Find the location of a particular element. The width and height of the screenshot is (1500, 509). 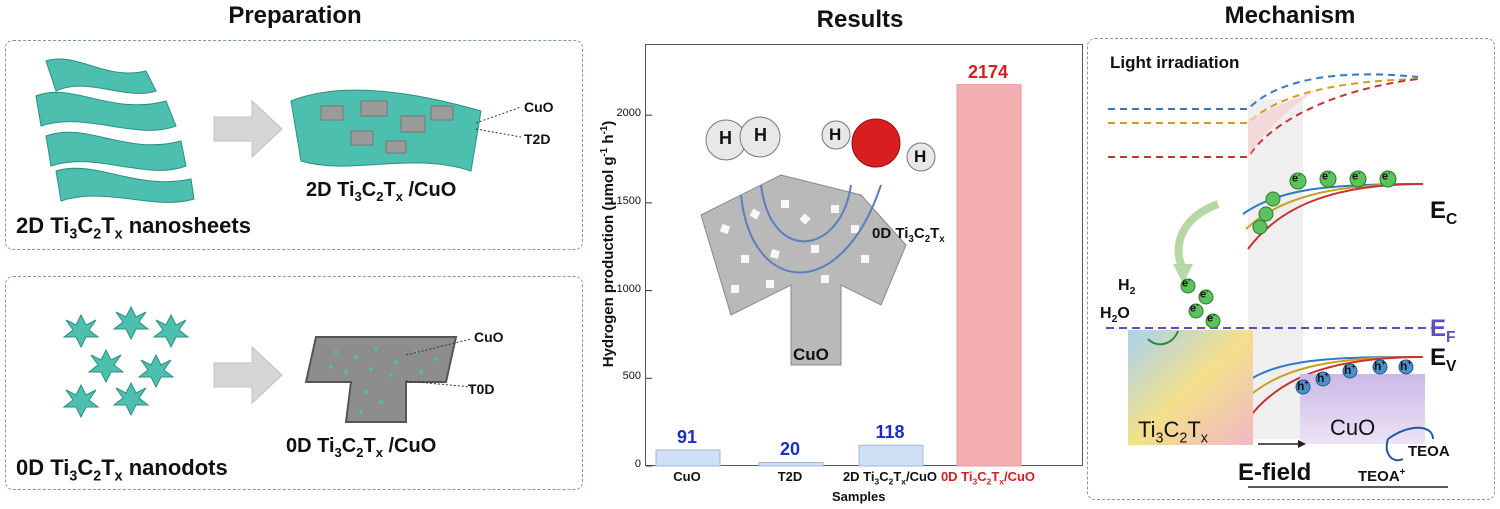

cuo-band-label: CuO is located at coordinates (1353, 427).